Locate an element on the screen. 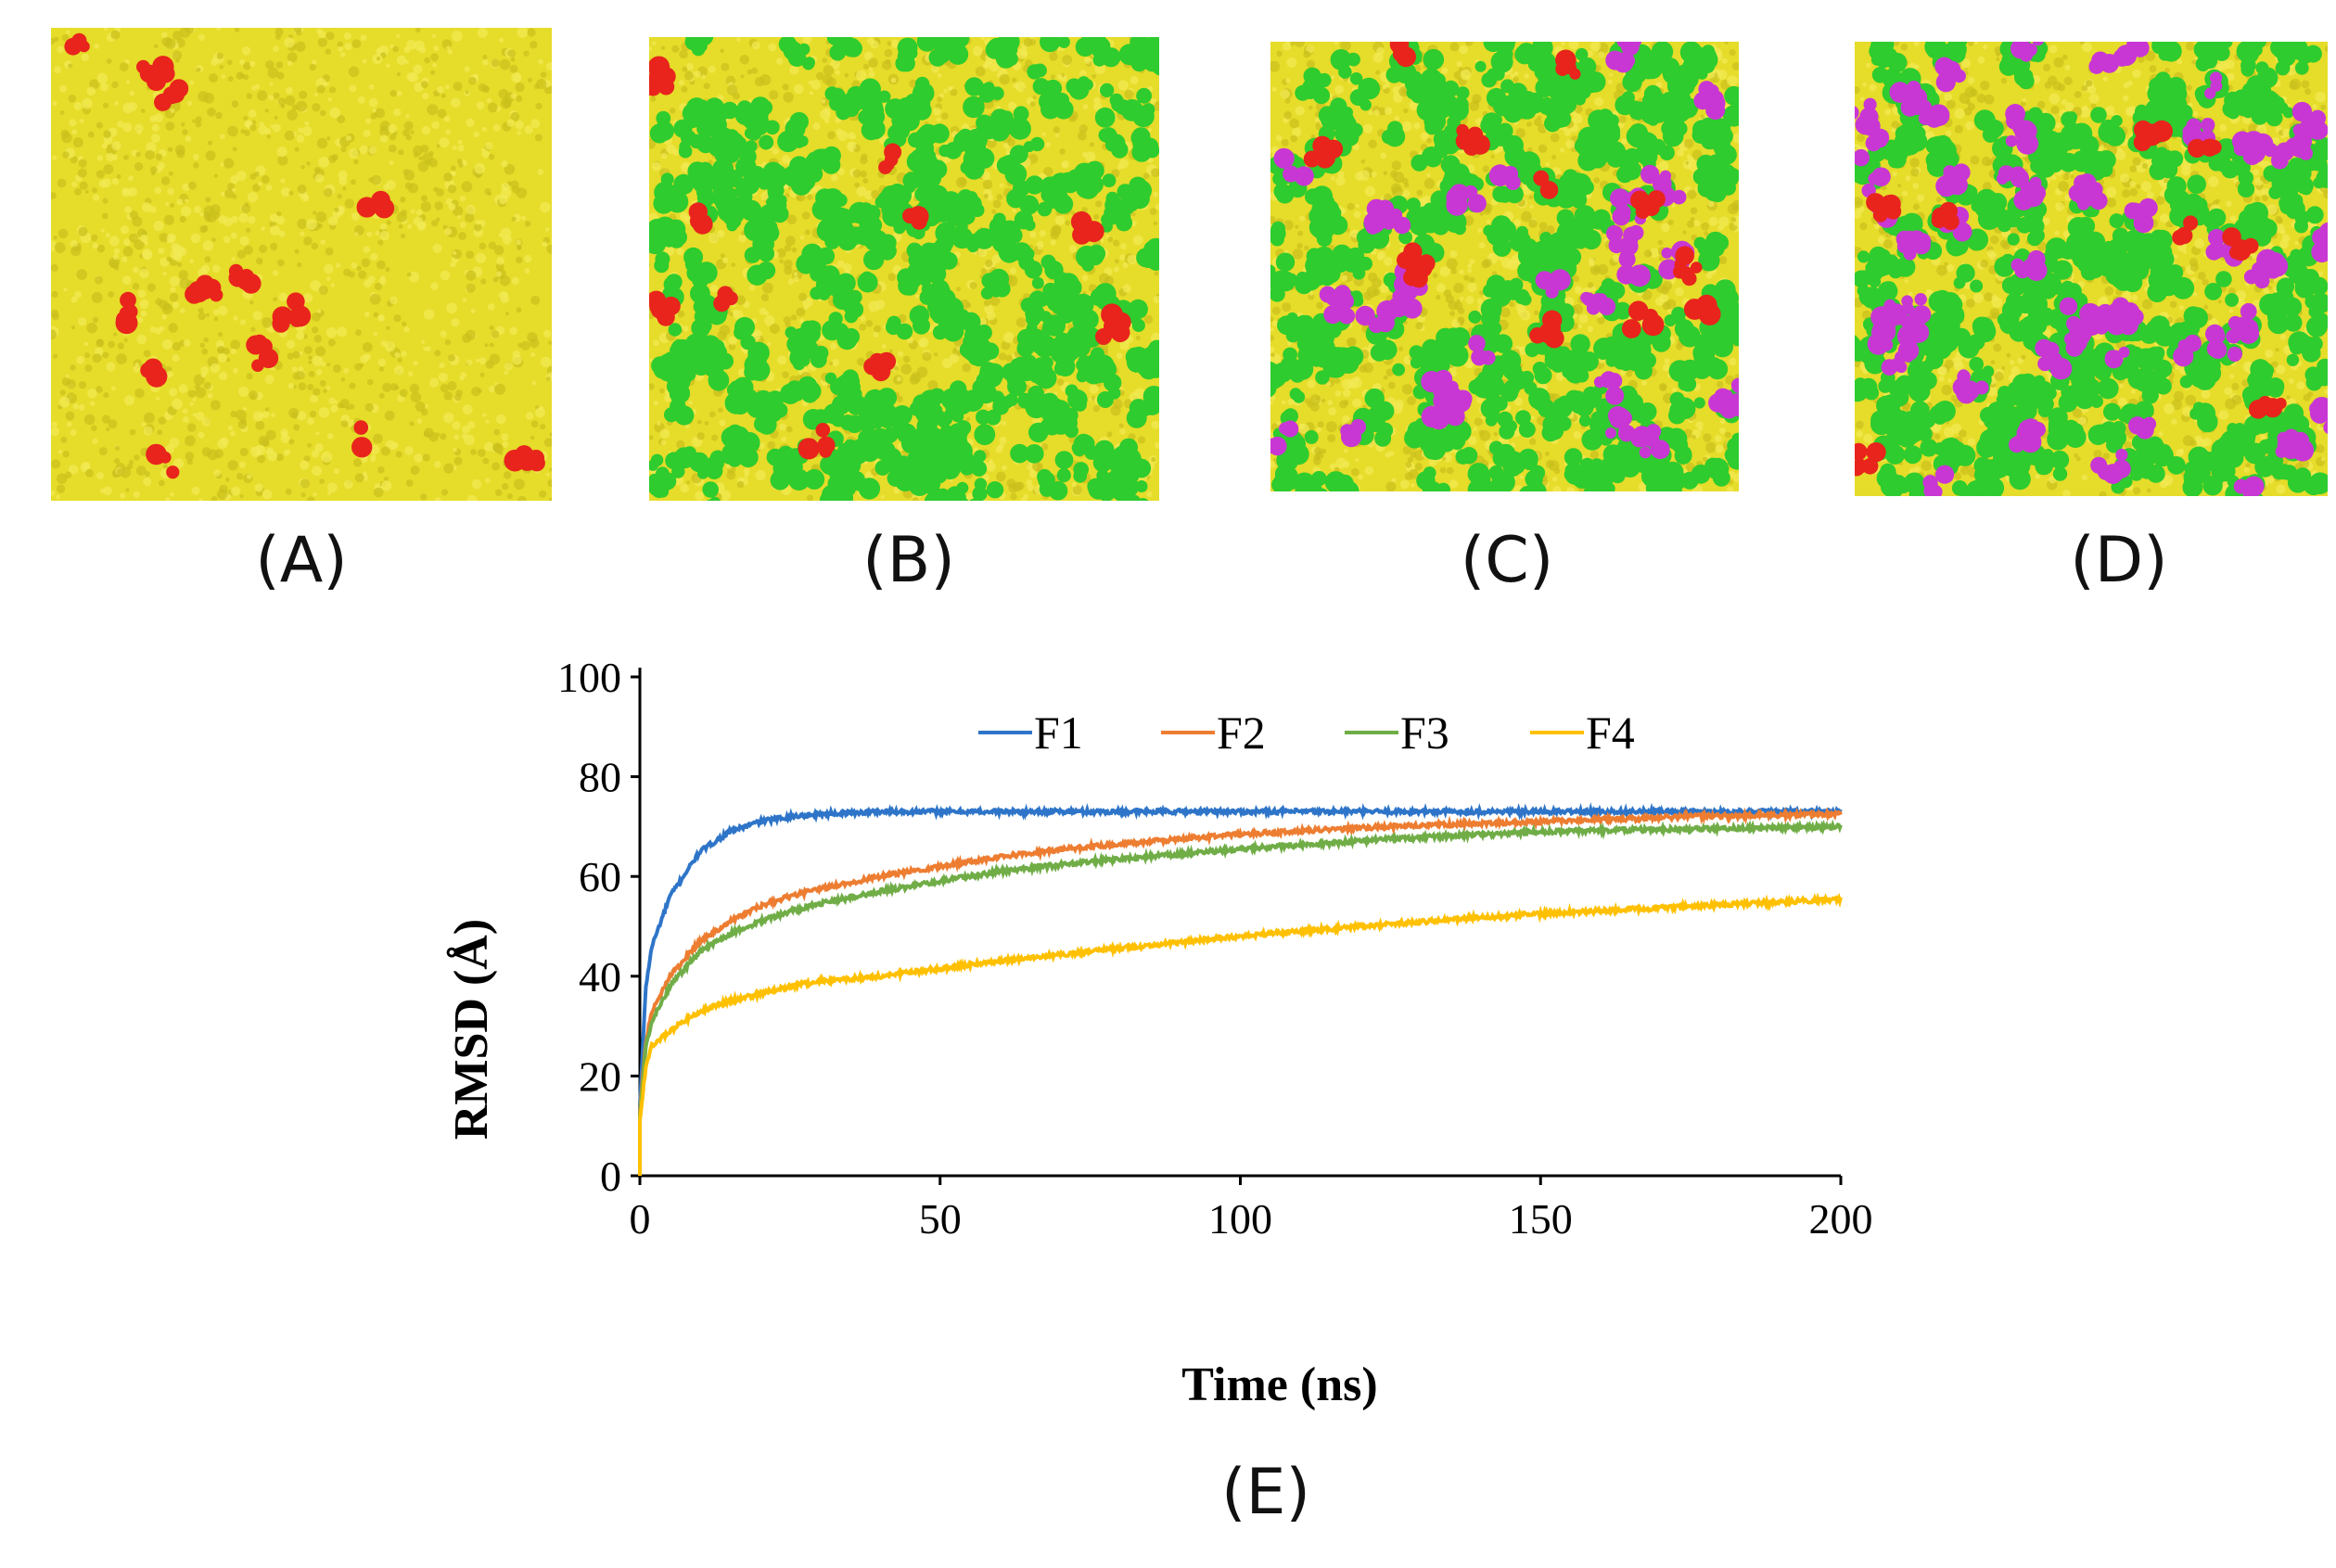 The height and width of the screenshot is (1568, 2336). panel-d is located at coordinates (2091, 269).